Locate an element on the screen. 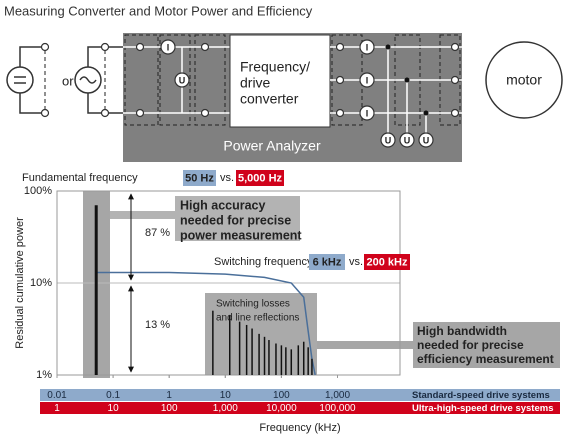 The height and width of the screenshot is (438, 571). y-tick-label: 1% is located at coordinates (44, 375).